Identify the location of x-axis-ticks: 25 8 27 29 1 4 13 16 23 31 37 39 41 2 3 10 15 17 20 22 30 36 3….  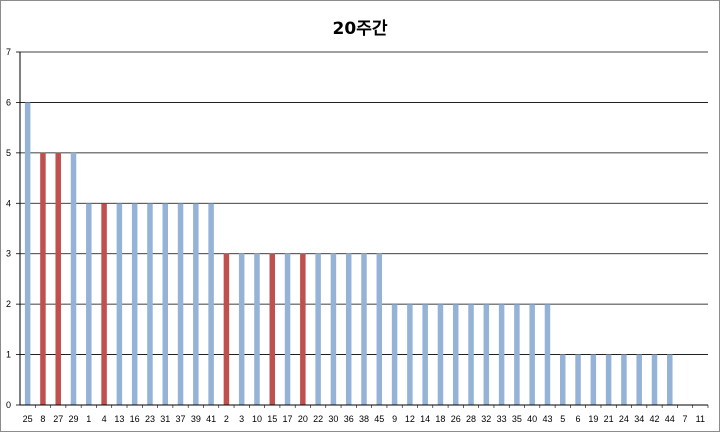
(364, 419).